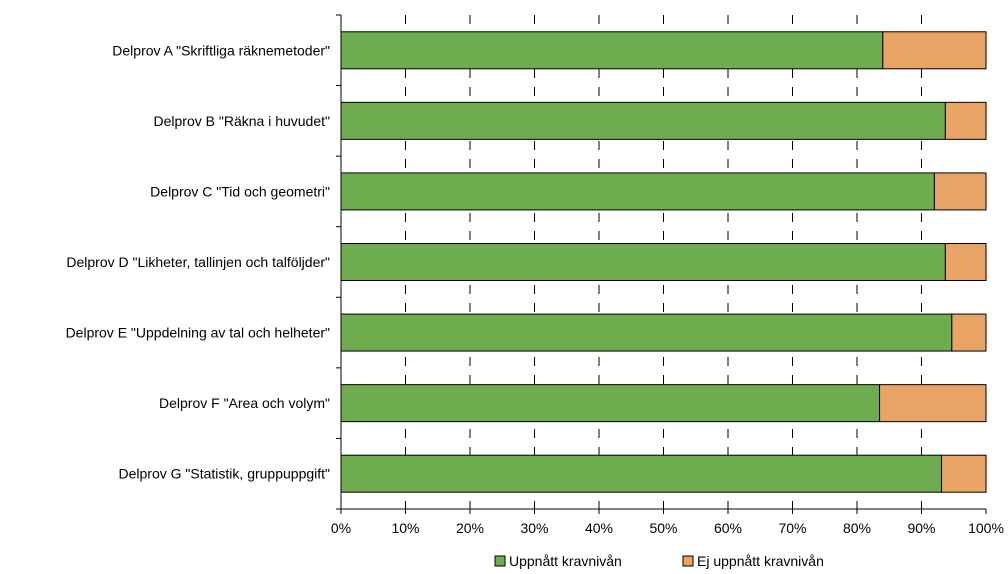  What do you see at coordinates (565, 561) in the screenshot?
I see `legend-label: Uppnått kravnivån` at bounding box center [565, 561].